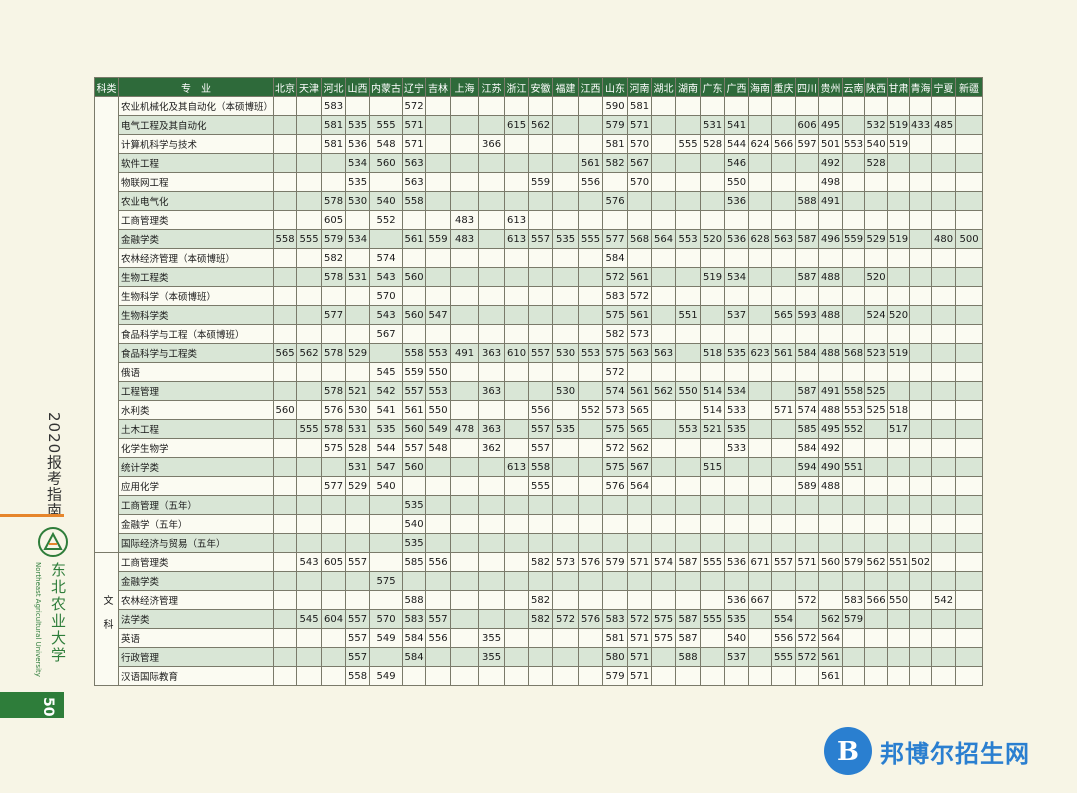 Image resolution: width=1077 pixels, height=793 pixels. What do you see at coordinates (358, 448) in the screenshot?
I see `score-cell: 528` at bounding box center [358, 448].